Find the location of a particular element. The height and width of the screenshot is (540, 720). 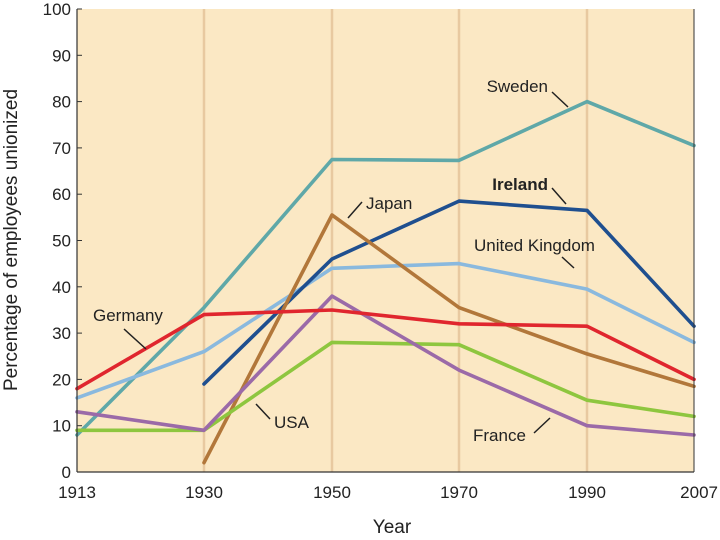

y-tick-label: 50 is located at coordinates (61, 241).